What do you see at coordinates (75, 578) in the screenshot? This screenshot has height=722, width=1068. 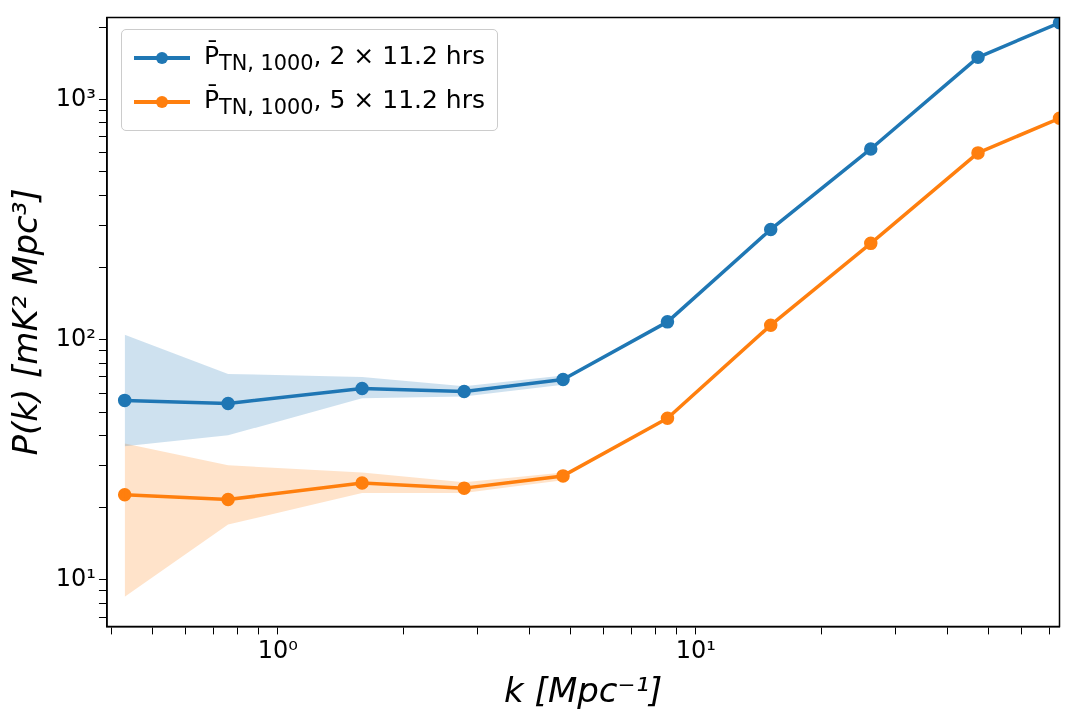 I see `y-tick-label: 10¹` at bounding box center [75, 578].